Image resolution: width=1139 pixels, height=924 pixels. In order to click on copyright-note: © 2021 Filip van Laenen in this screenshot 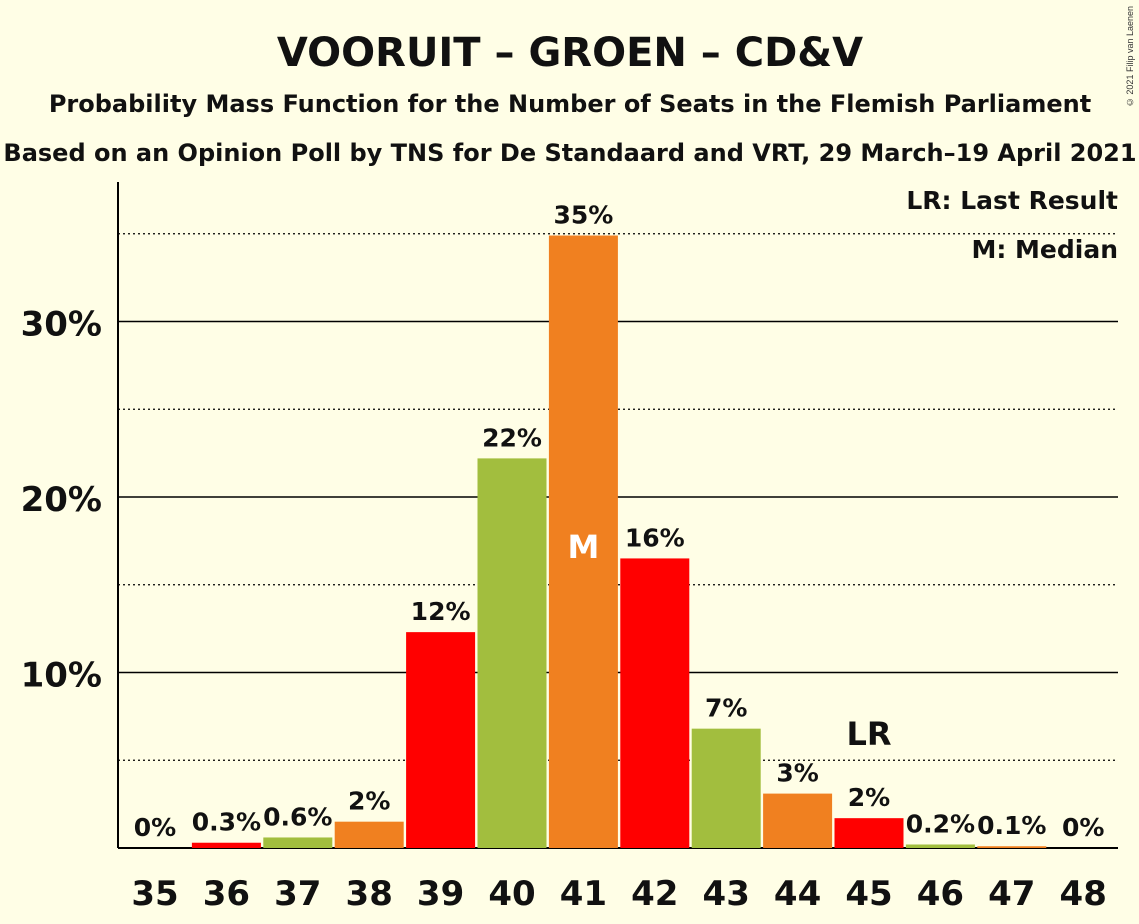, I will do `click(1130, 57)`.